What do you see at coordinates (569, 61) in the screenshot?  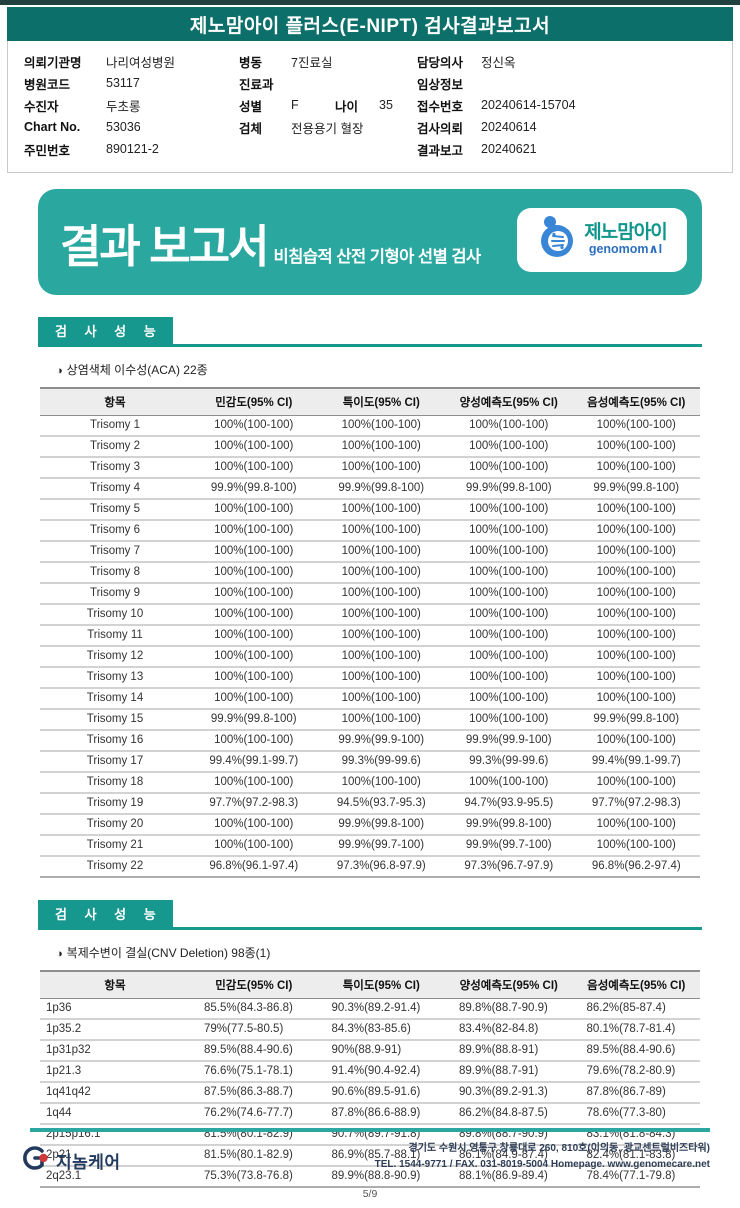 I see `patient-info-row: 담당의사 정신옥` at bounding box center [569, 61].